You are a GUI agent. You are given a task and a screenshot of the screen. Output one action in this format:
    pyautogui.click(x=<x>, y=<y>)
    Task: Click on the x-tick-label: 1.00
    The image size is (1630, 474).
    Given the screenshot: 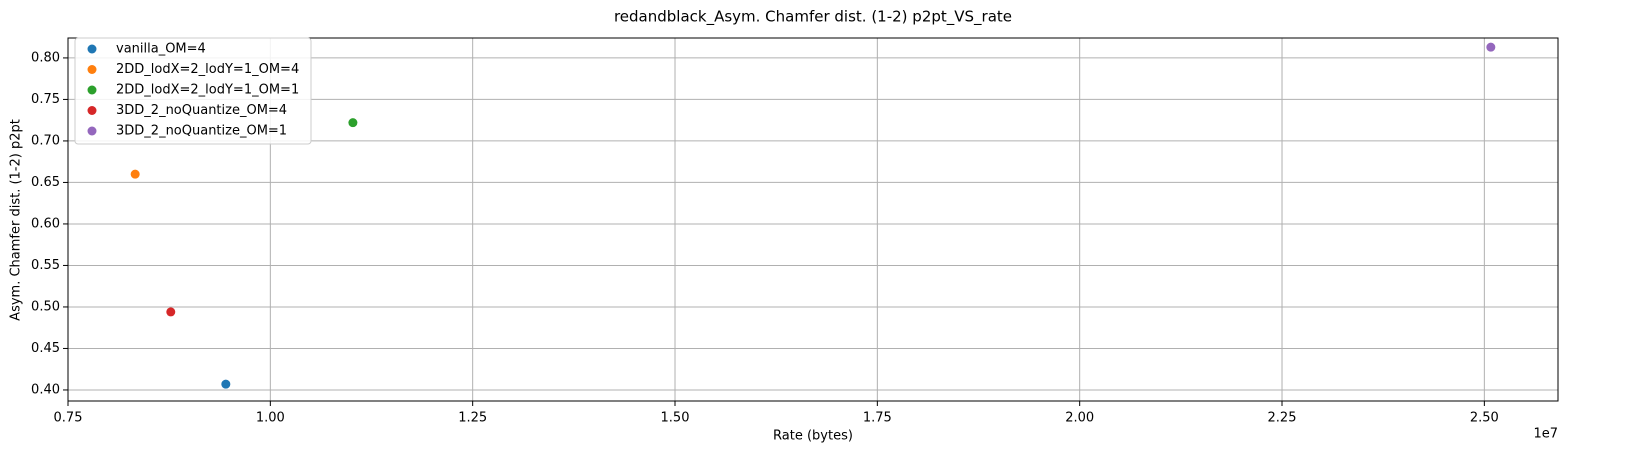 What is the action you would take?
    pyautogui.click(x=270, y=418)
    